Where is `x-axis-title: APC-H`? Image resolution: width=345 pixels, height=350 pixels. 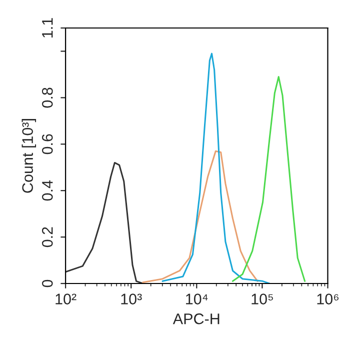
x-axis-title: APC-H is located at coordinates (196, 318).